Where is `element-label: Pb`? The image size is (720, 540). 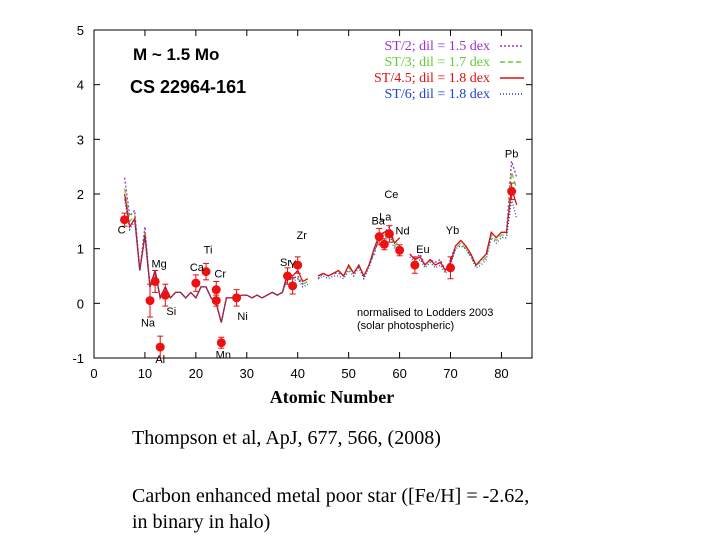 element-label: Pb is located at coordinates (511, 154).